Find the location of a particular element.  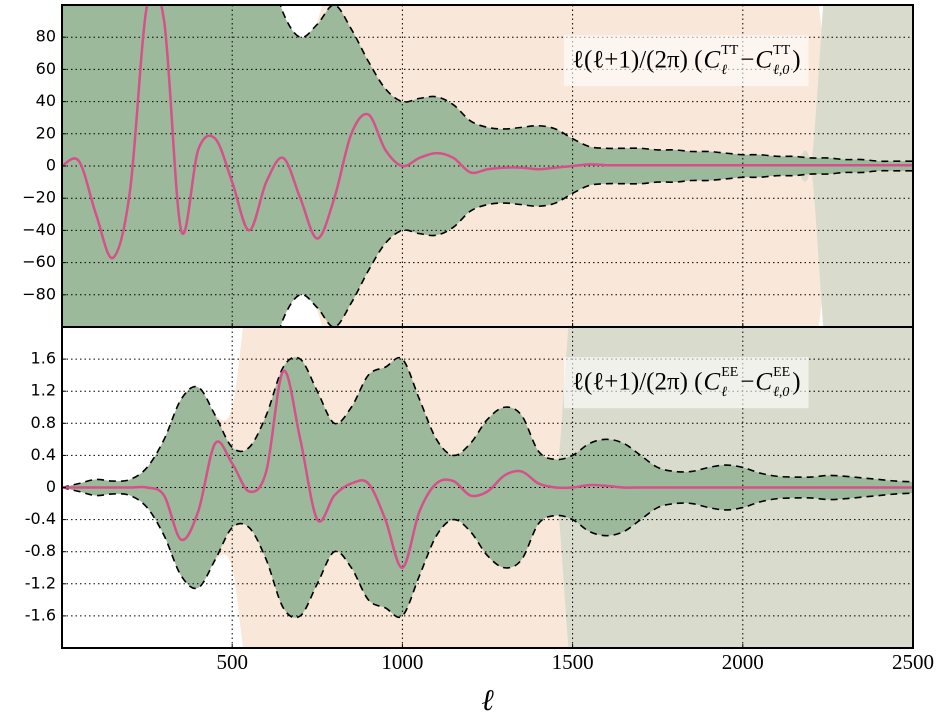

y-tick-label: −60 is located at coordinates (39, 261).